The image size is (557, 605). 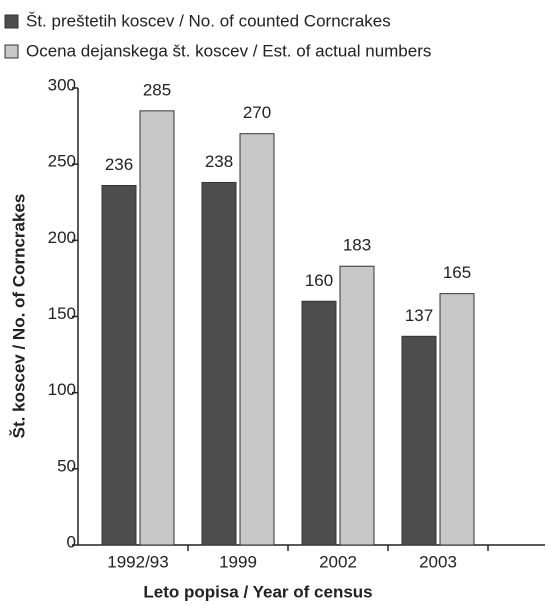 I want to click on value-label: 137, so click(x=419, y=315).